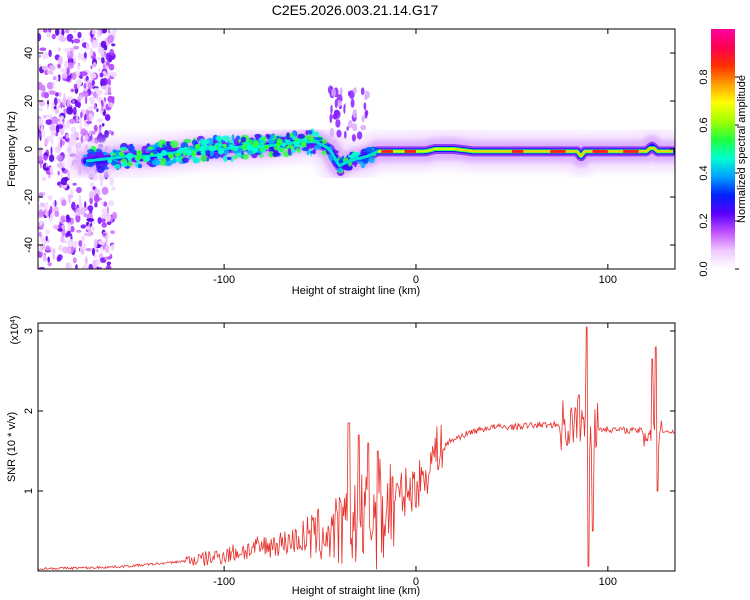  I want to click on svg-text: (x104), so click(15, 330).